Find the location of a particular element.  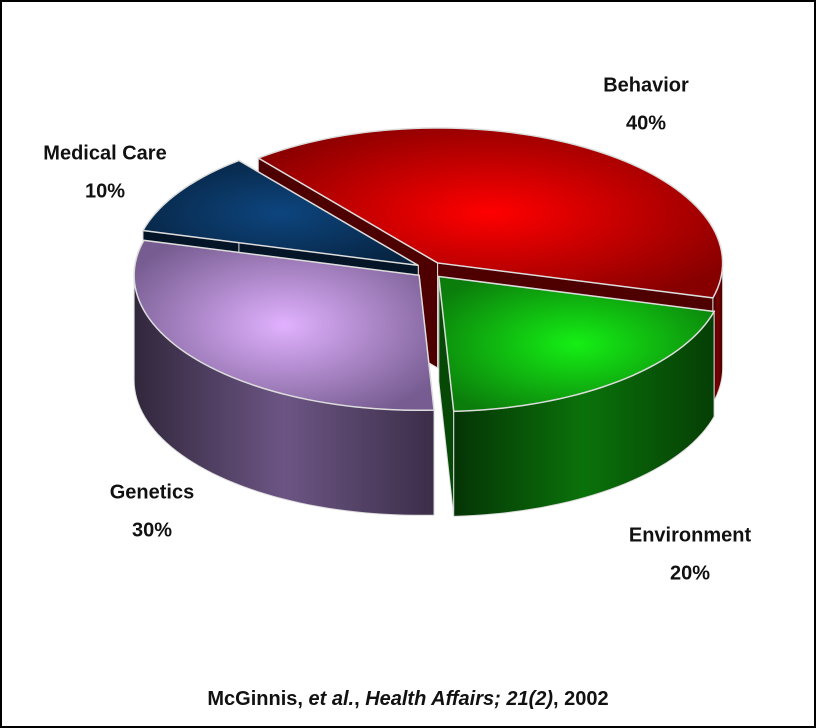

slice-label: Environment is located at coordinates (690, 535).